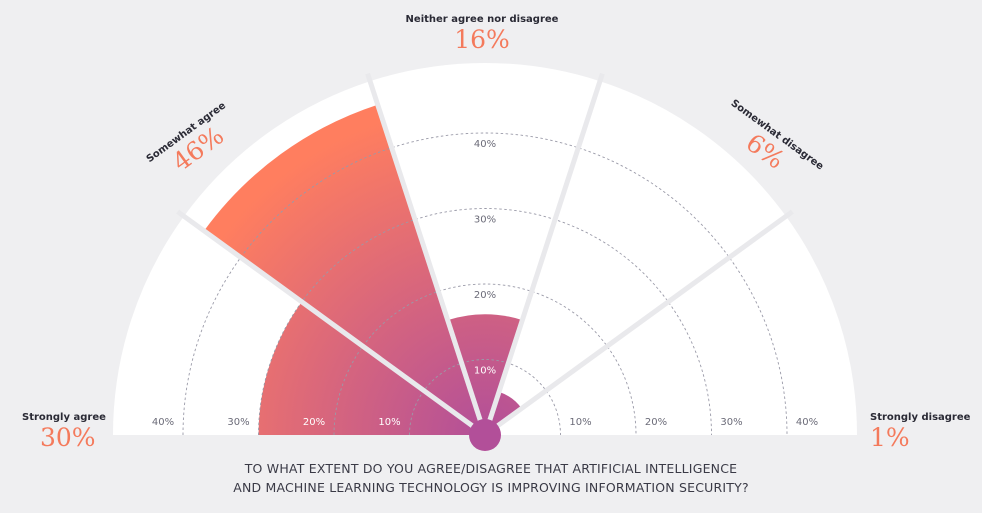  I want to click on center-tick-label-40: 40%, so click(485, 144).